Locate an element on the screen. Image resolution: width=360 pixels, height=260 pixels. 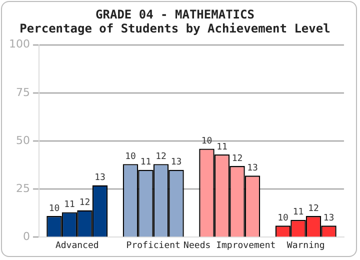
chart-subtitle: Percentage of Students by Achievement Level is located at coordinates (175, 29).